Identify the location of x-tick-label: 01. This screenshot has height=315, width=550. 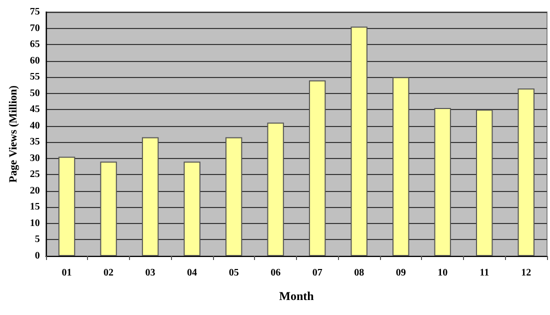
(67, 273).